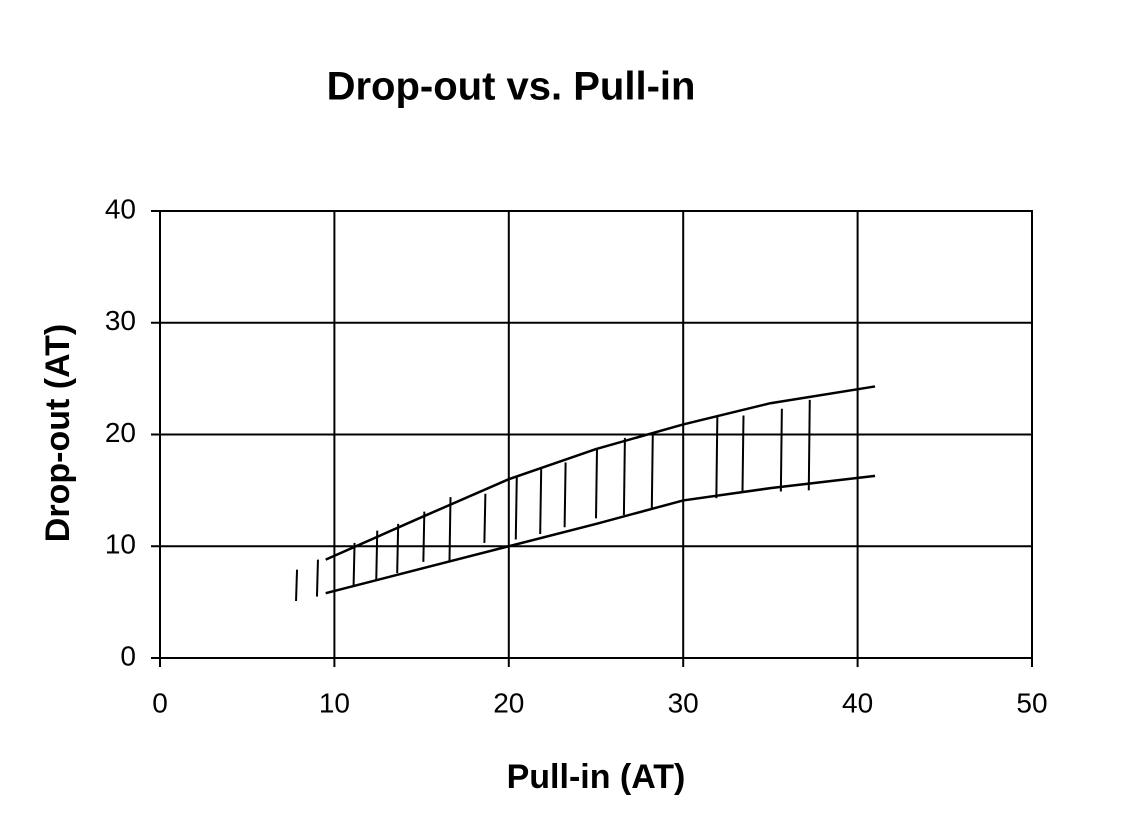  Describe the element at coordinates (58, 433) in the screenshot. I see `y-axis-label: Drop-out (AT)` at that location.